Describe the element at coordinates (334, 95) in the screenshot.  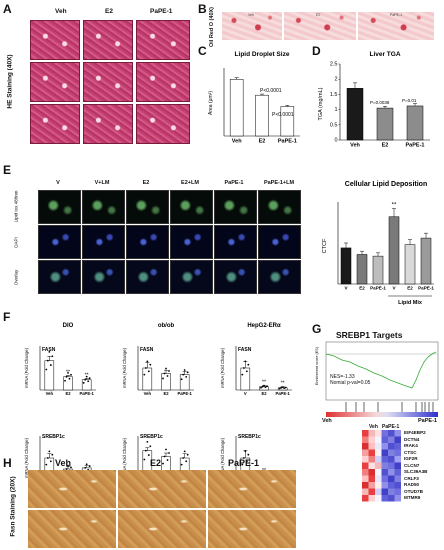
I see `y-tick-label: 1.5` at that location.